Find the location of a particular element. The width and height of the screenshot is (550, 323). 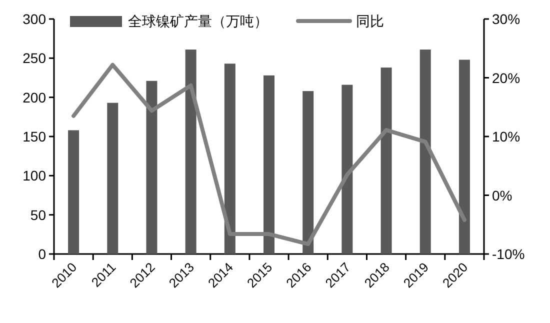

y-tick-label: 50 is located at coordinates (38, 214).